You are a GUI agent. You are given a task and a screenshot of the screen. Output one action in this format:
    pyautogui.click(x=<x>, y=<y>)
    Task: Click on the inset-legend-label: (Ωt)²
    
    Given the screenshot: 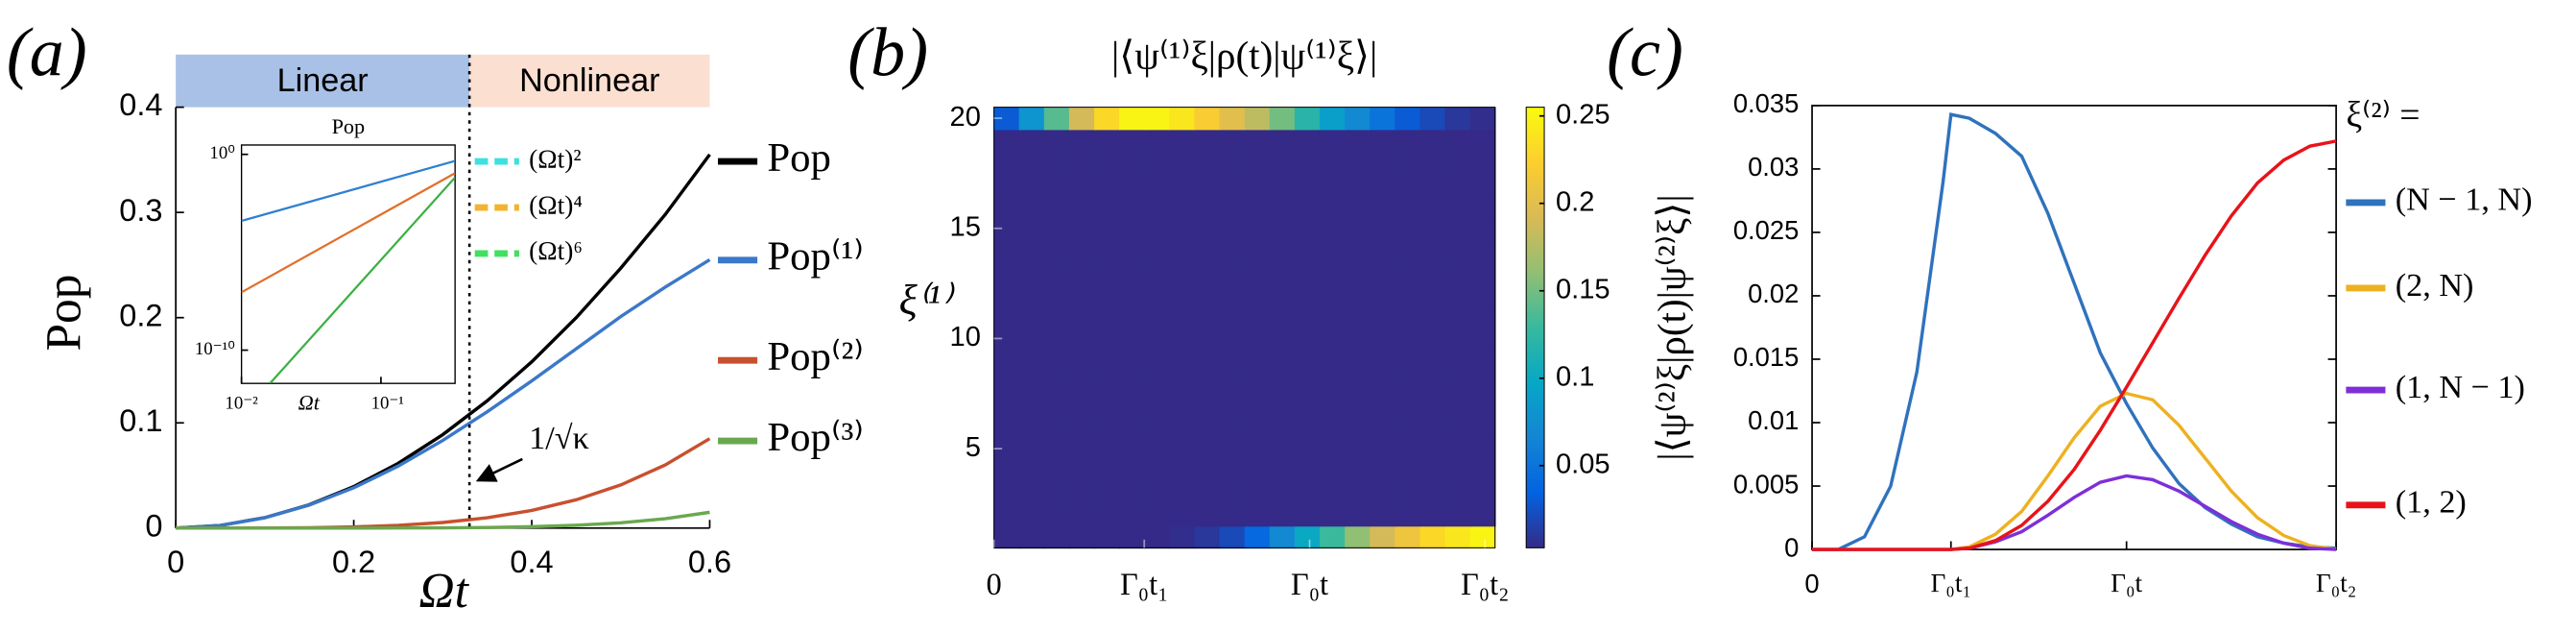 What is the action you would take?
    pyautogui.click(x=555, y=158)
    